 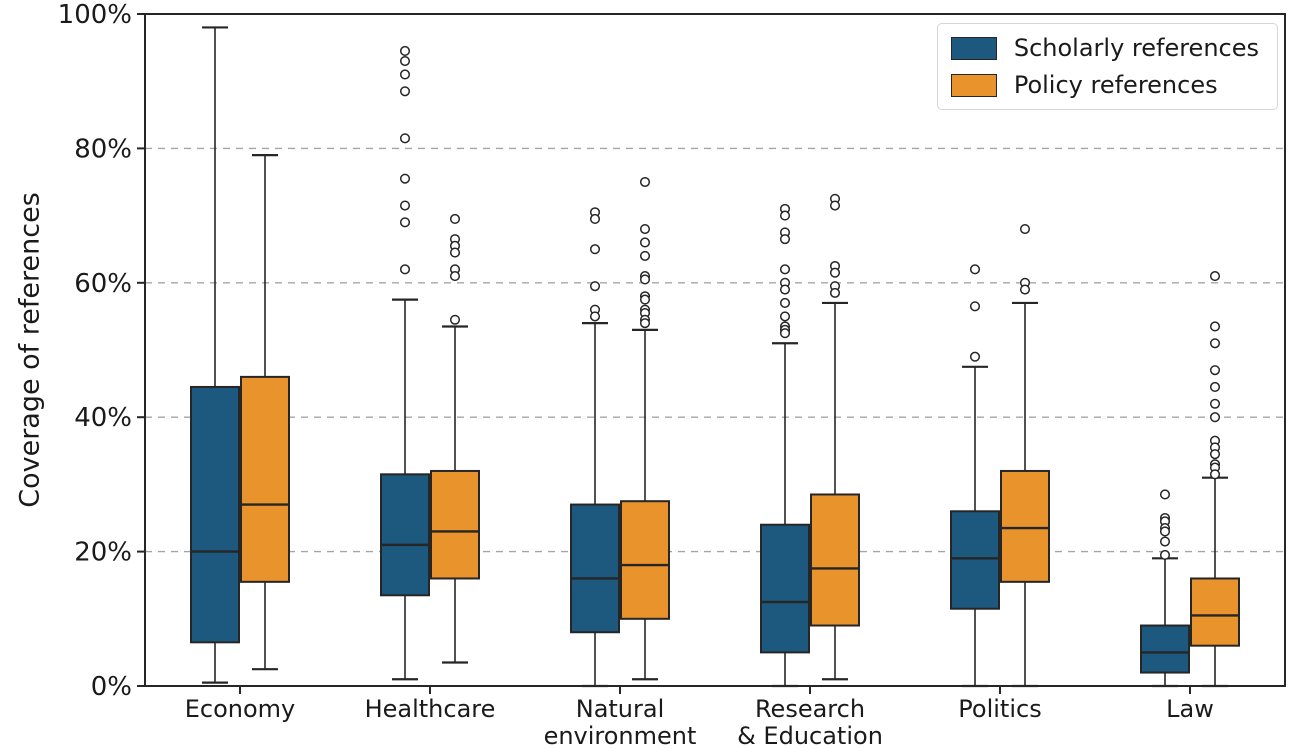 What do you see at coordinates (973, 85) in the screenshot?
I see `legend-swatch-policy-icon` at bounding box center [973, 85].